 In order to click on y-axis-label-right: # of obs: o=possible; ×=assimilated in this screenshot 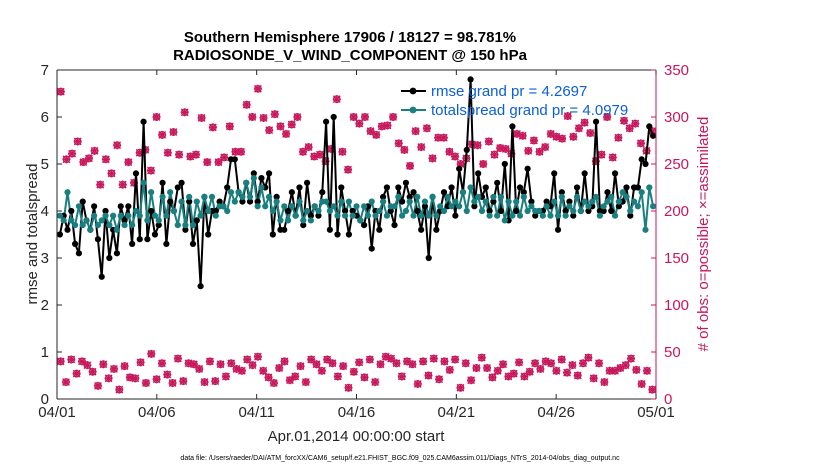, I will do `click(703, 234)`.